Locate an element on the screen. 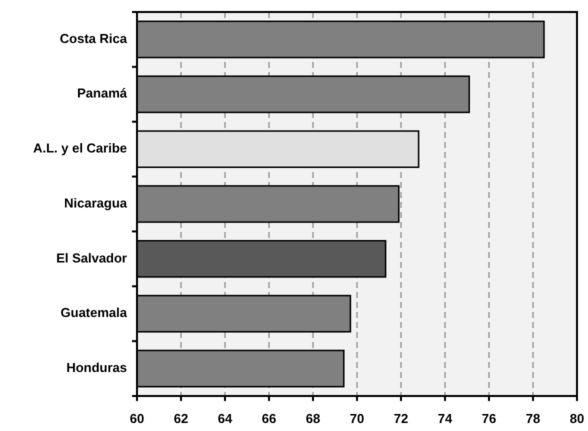  y-tick-label: Honduras is located at coordinates (96, 368).